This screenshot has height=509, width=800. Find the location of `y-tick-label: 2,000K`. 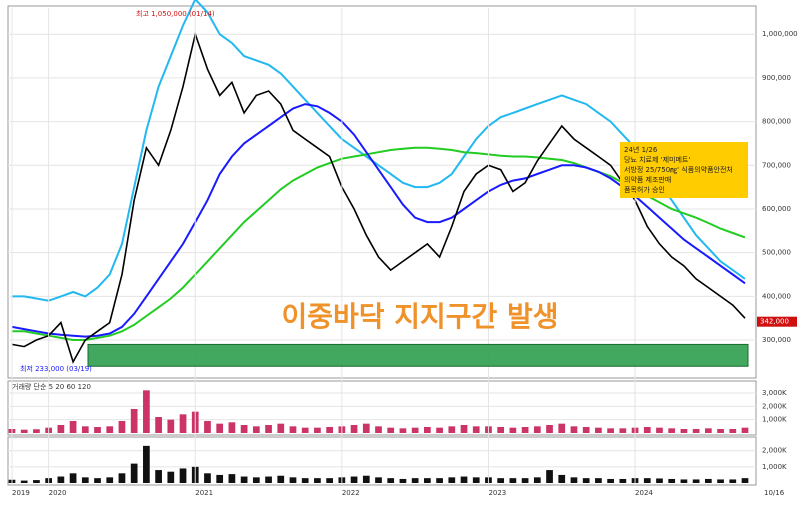

y-tick-label: 2,000K is located at coordinates (774, 406).